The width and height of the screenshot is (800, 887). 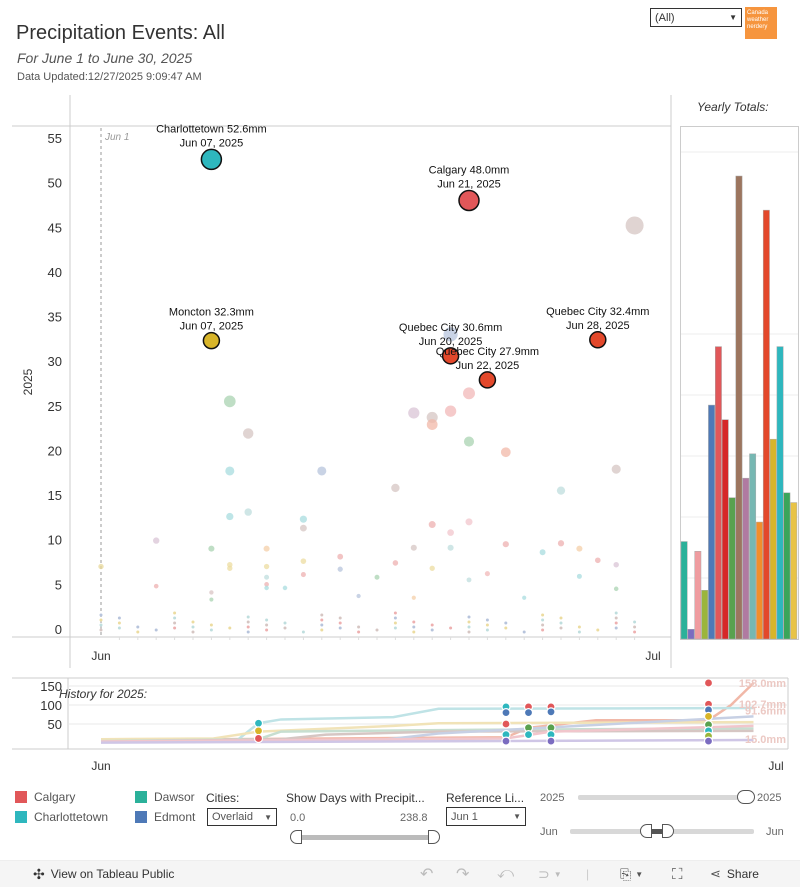 What do you see at coordinates (365, 837) in the screenshot?
I see `show-days-slider-track` at bounding box center [365, 837].